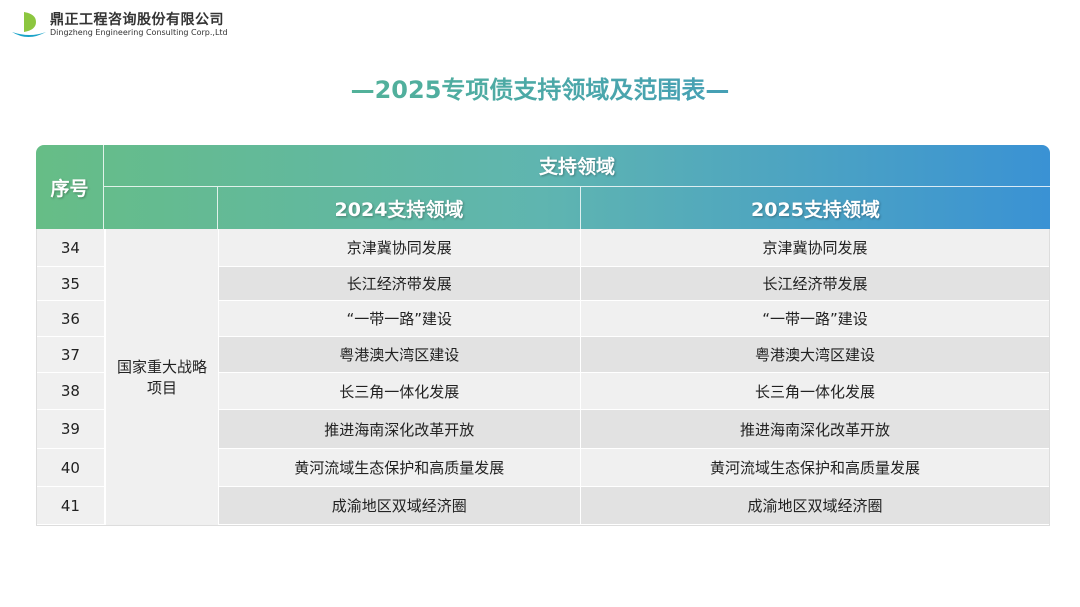  I want to click on table-row: 36 “一带一路”建设 “一带一路”建设, so click(543, 319).